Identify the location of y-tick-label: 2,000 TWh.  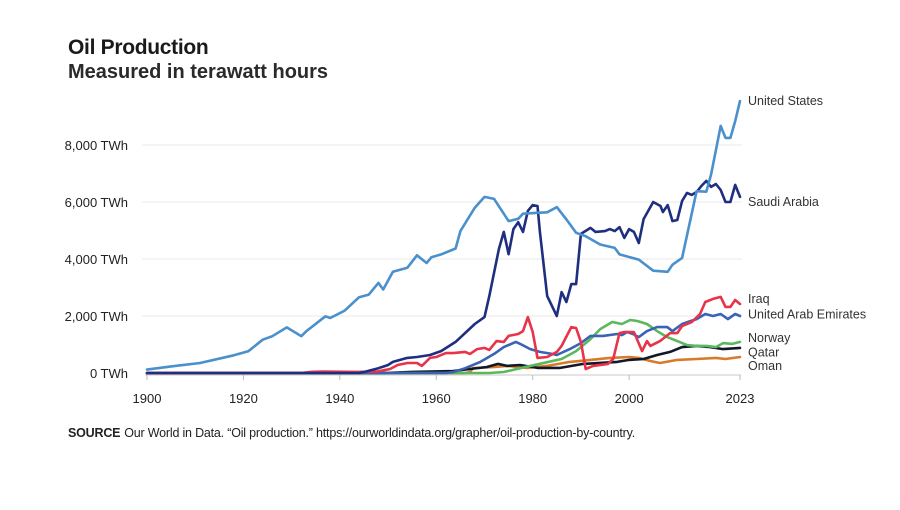
(96, 316).